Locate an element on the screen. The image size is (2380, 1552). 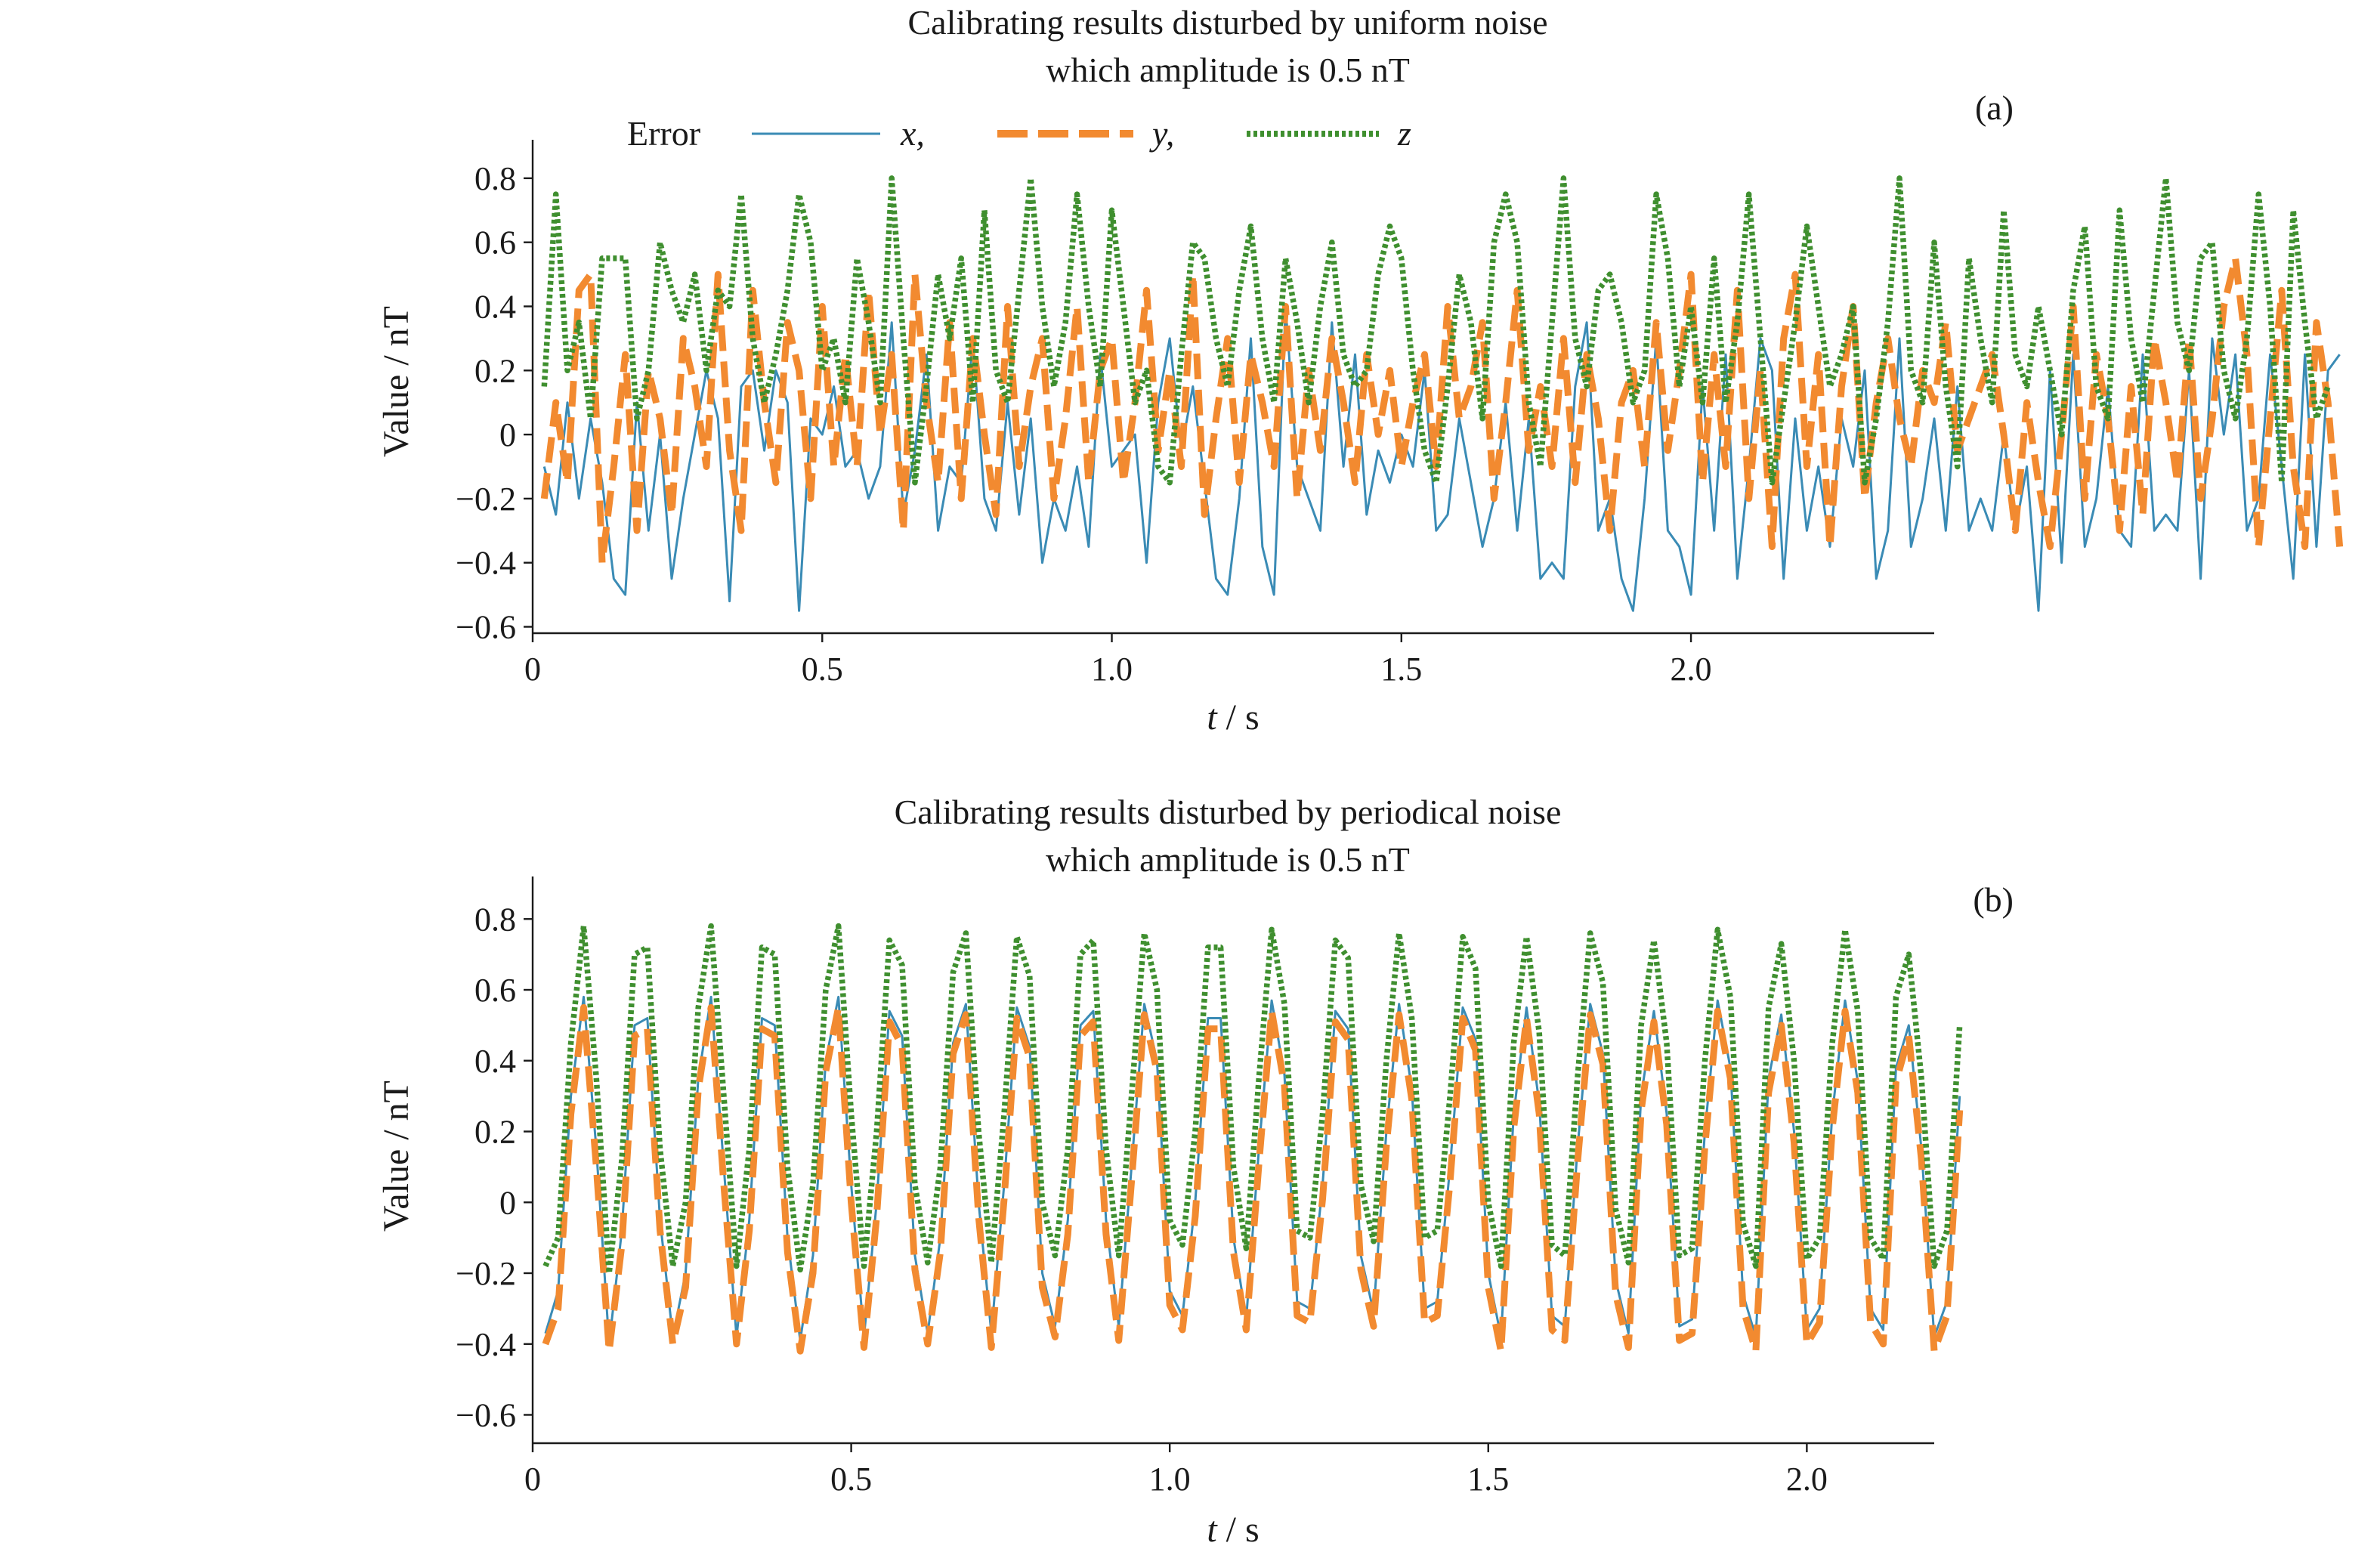
panel-a-xtick-label: 0 is located at coordinates (532, 669).